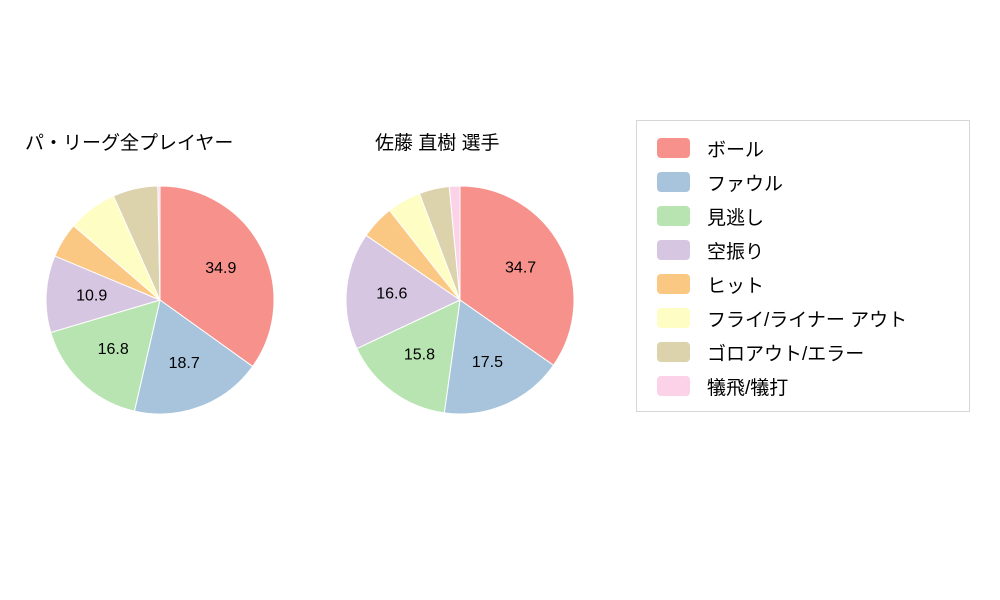  Describe the element at coordinates (520, 268) in the screenshot. I see `slice-value-label: 34.7` at that location.